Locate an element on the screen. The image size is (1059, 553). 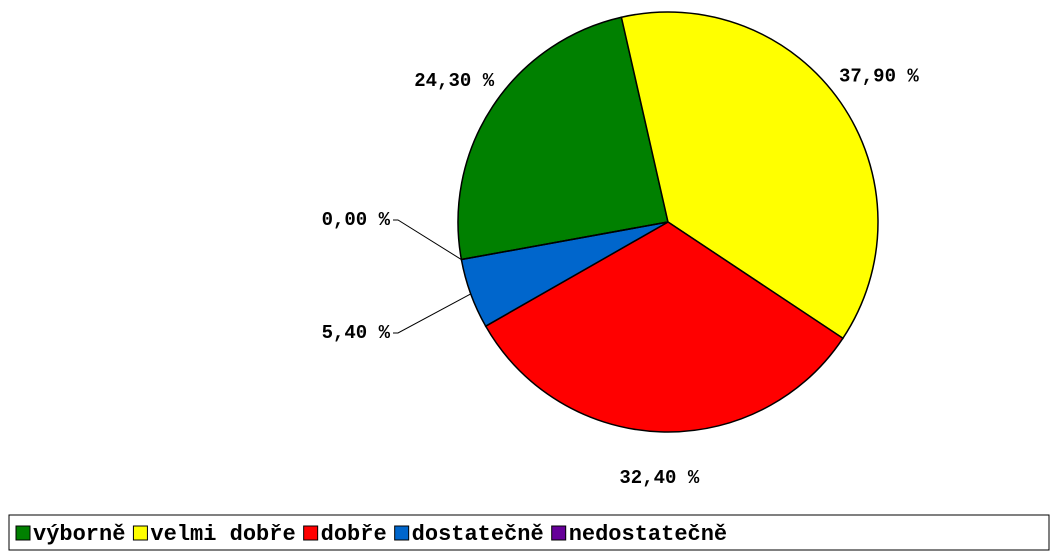
data-label: 37,90 % is located at coordinates (879, 77).